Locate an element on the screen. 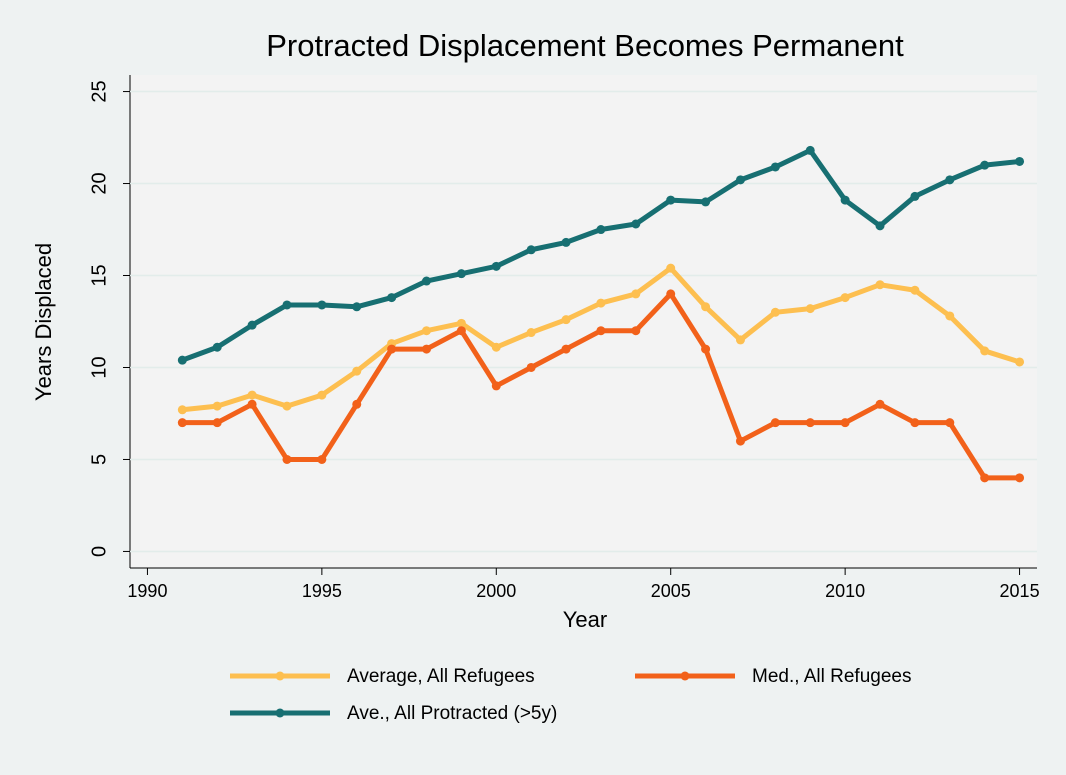 This screenshot has height=775, width=1066. y-tick-label: 25 is located at coordinates (99, 91).